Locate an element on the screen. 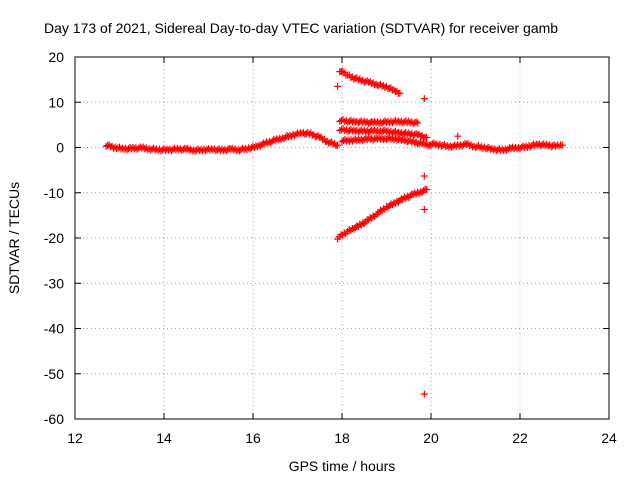  y-tick-label: -20 is located at coordinates (54, 238).